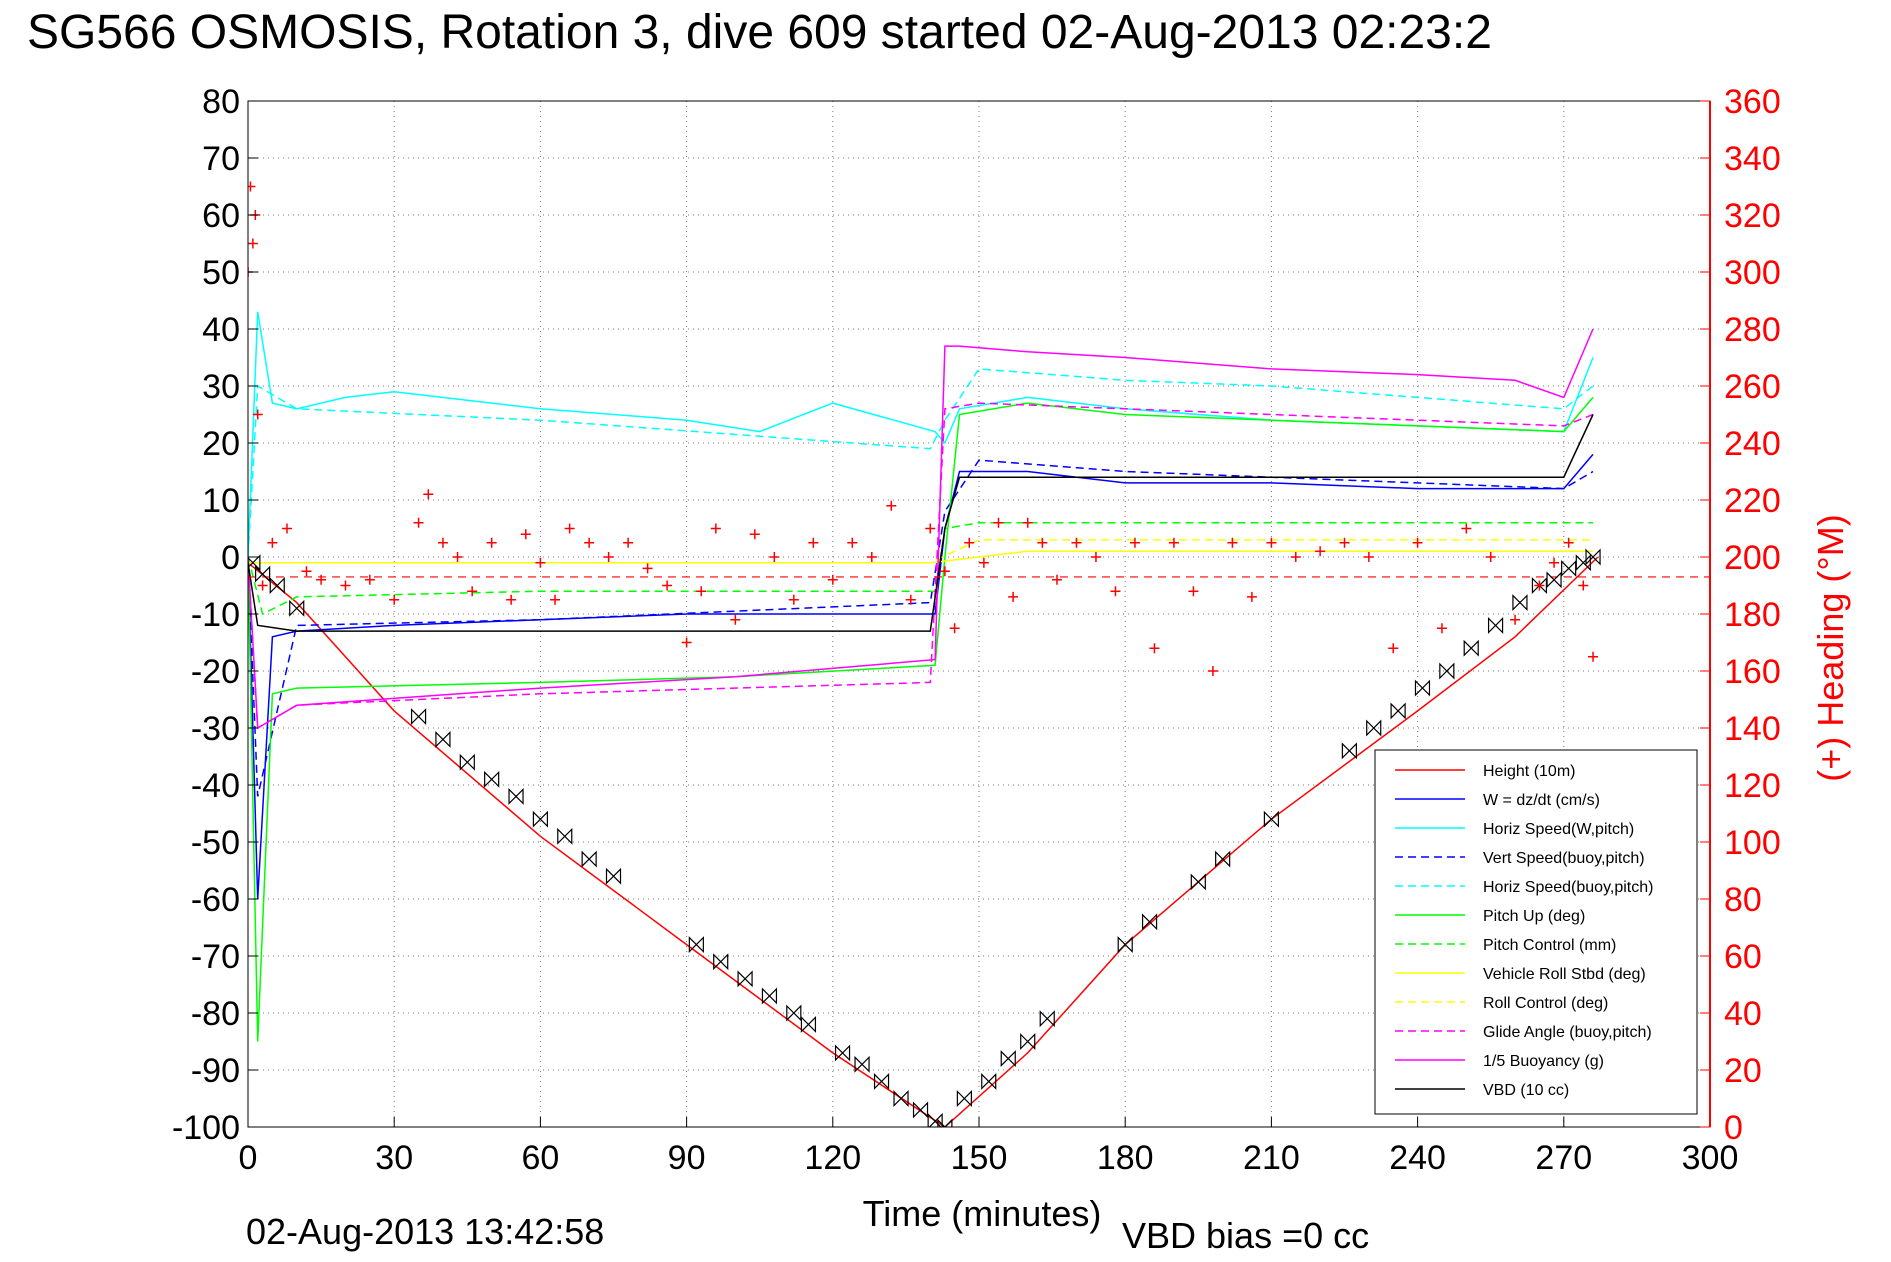  Describe the element at coordinates (1752, 615) in the screenshot. I see `right-tick-label: 180` at that location.